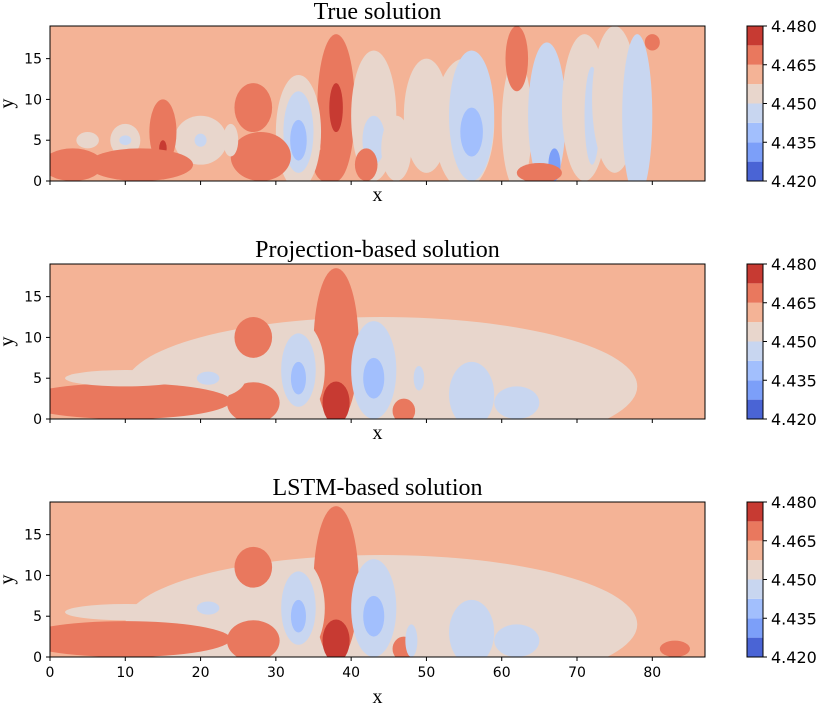  Describe the element at coordinates (201, 673) in the screenshot. I see `x-tick-label: 20` at that location.